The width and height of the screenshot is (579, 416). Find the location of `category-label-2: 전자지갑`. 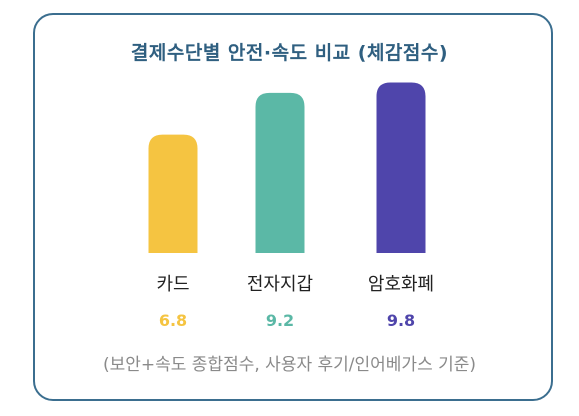

category-label-2: 전자지갑 is located at coordinates (280, 284).